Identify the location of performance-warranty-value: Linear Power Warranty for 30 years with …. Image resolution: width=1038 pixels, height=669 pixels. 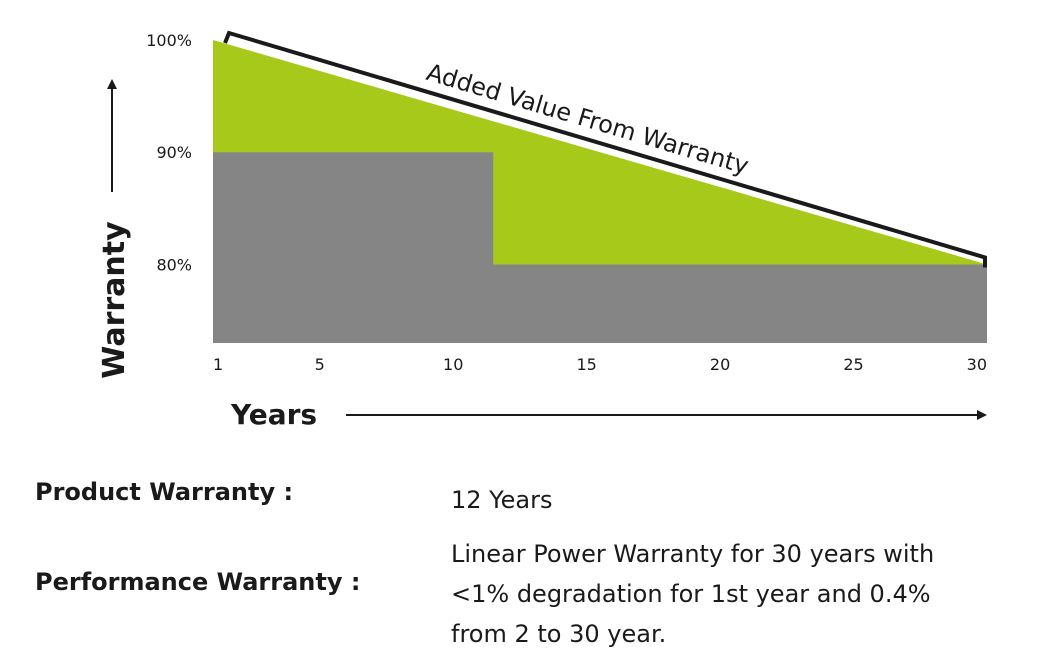
(692, 594).